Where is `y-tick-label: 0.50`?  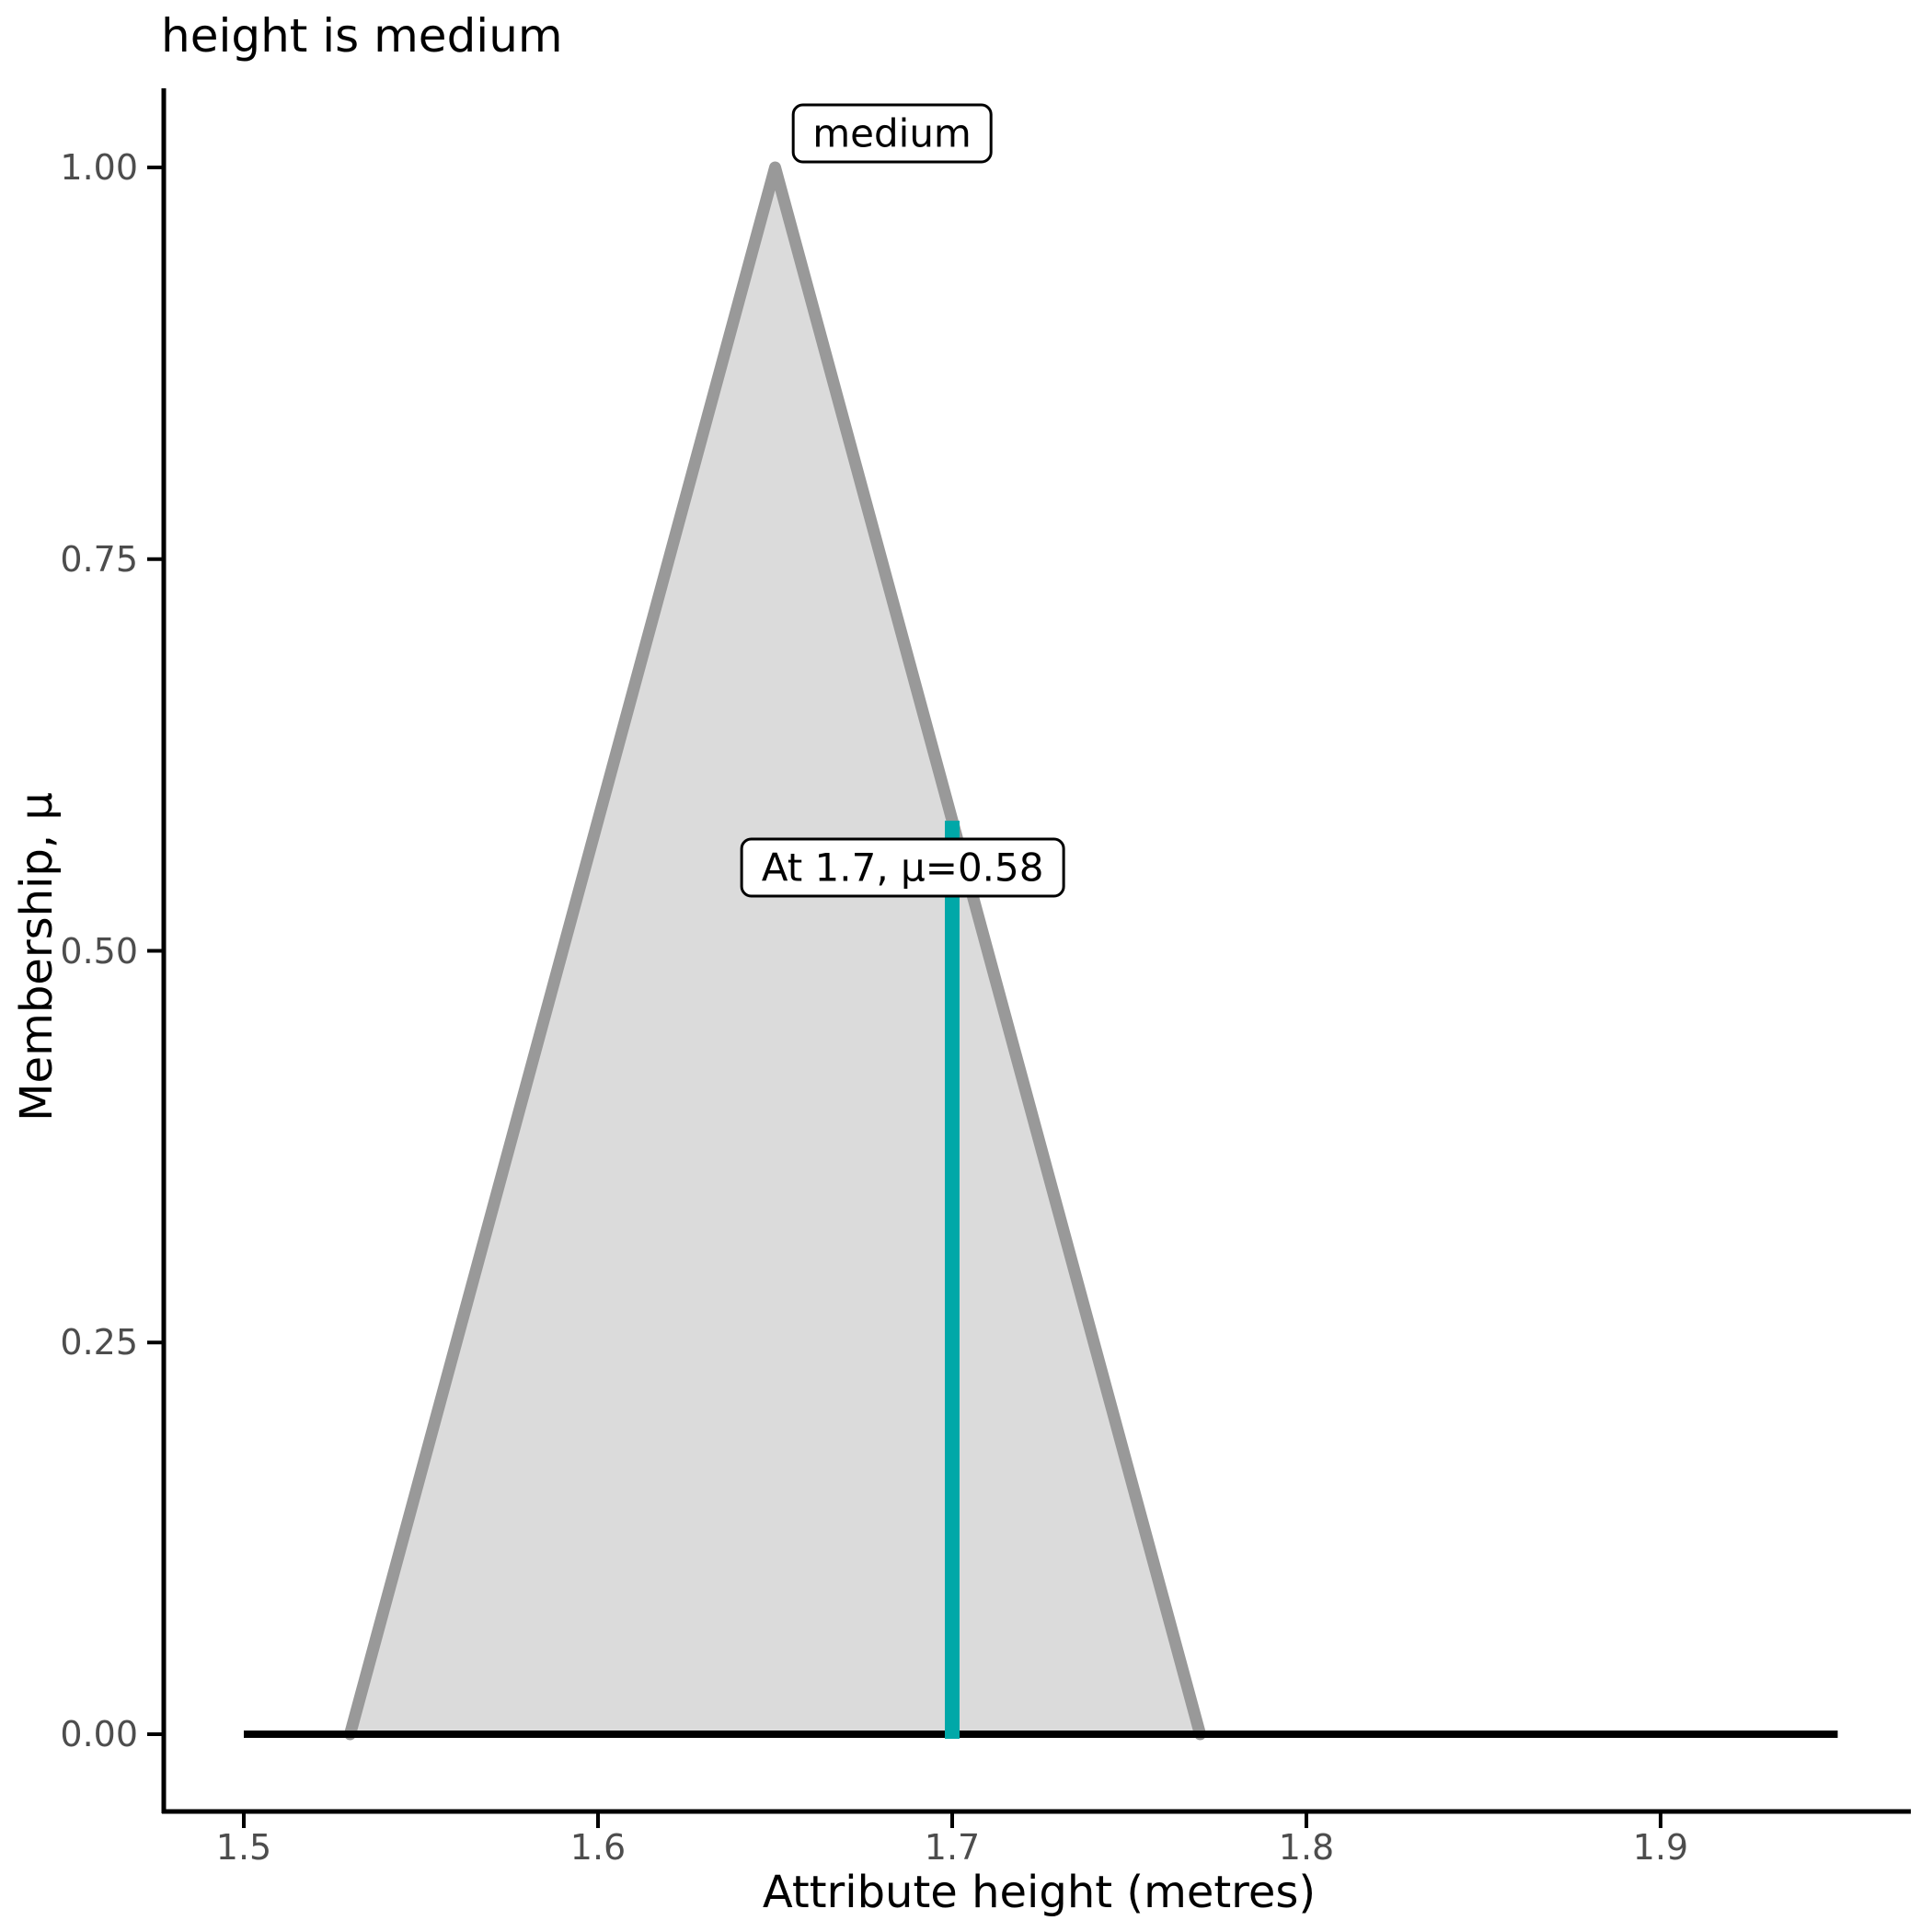 y-tick-label: 0.50 is located at coordinates (99, 951).